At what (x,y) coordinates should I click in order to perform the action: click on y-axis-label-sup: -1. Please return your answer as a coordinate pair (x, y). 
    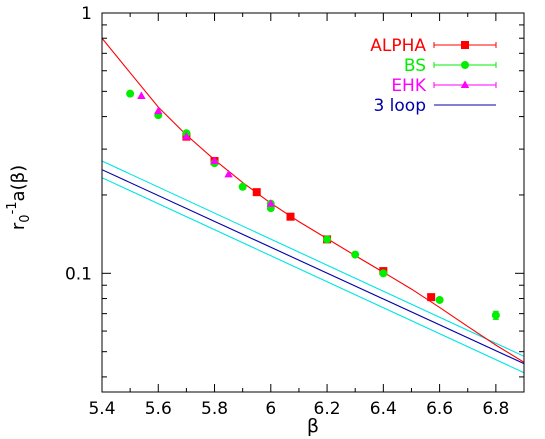
    Looking at the image, I should click on (12, 207).